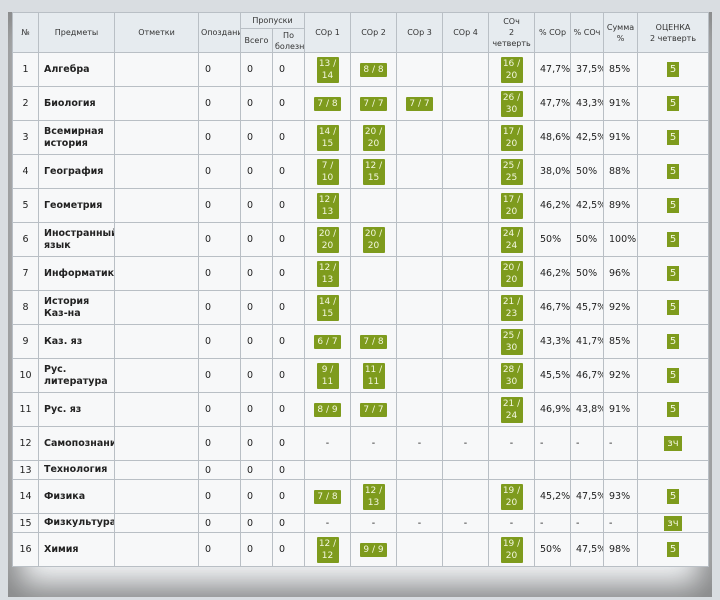 The height and width of the screenshot is (600, 720). I want to click on subject-name: Технология, so click(76, 470).